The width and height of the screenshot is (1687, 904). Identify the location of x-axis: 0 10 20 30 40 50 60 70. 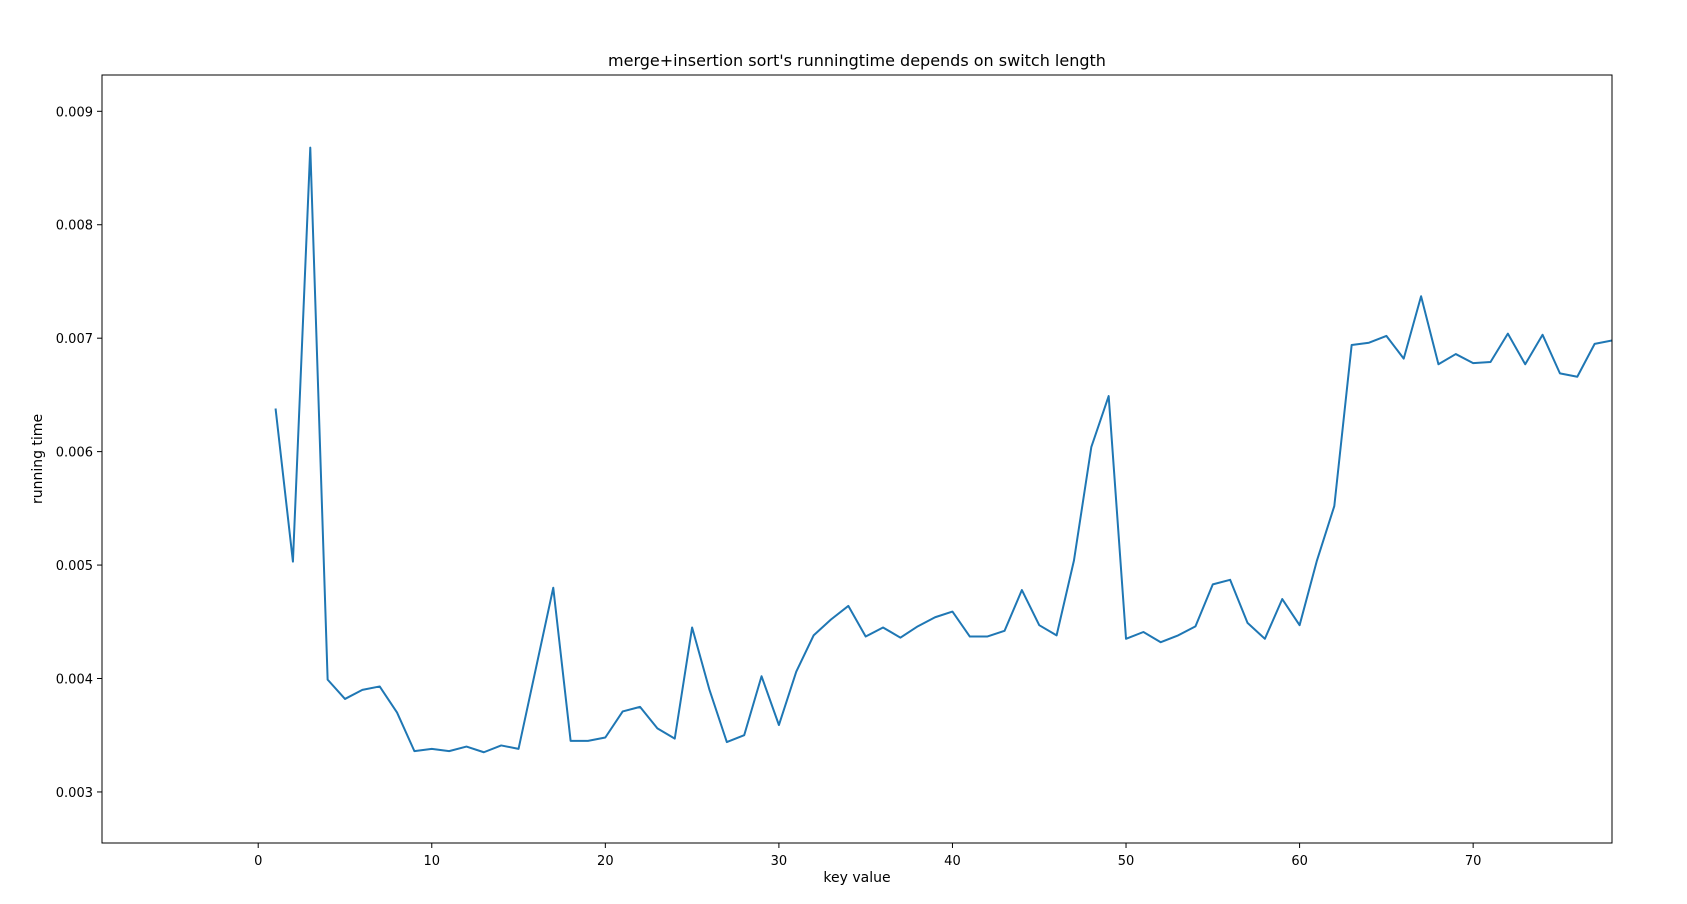
(867, 856).